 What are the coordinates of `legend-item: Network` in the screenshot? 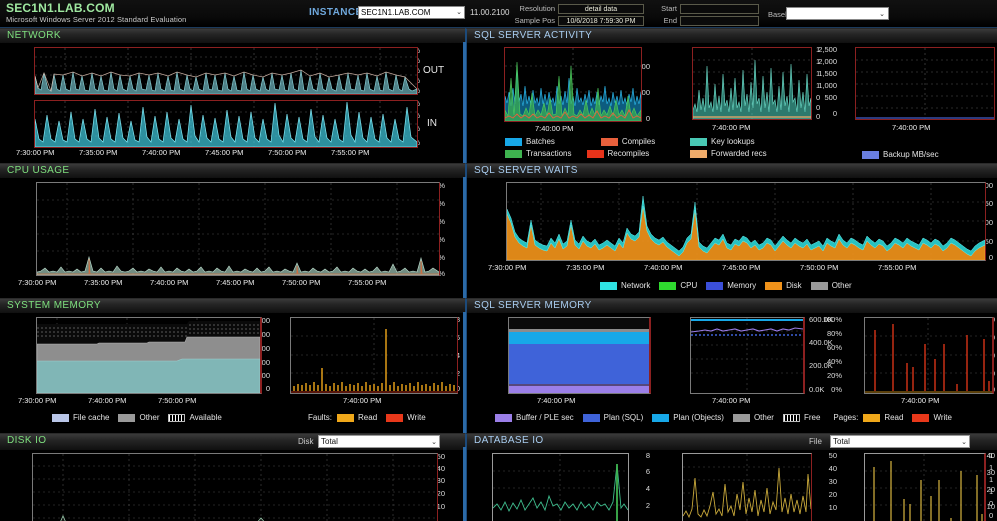 It's located at (625, 285).